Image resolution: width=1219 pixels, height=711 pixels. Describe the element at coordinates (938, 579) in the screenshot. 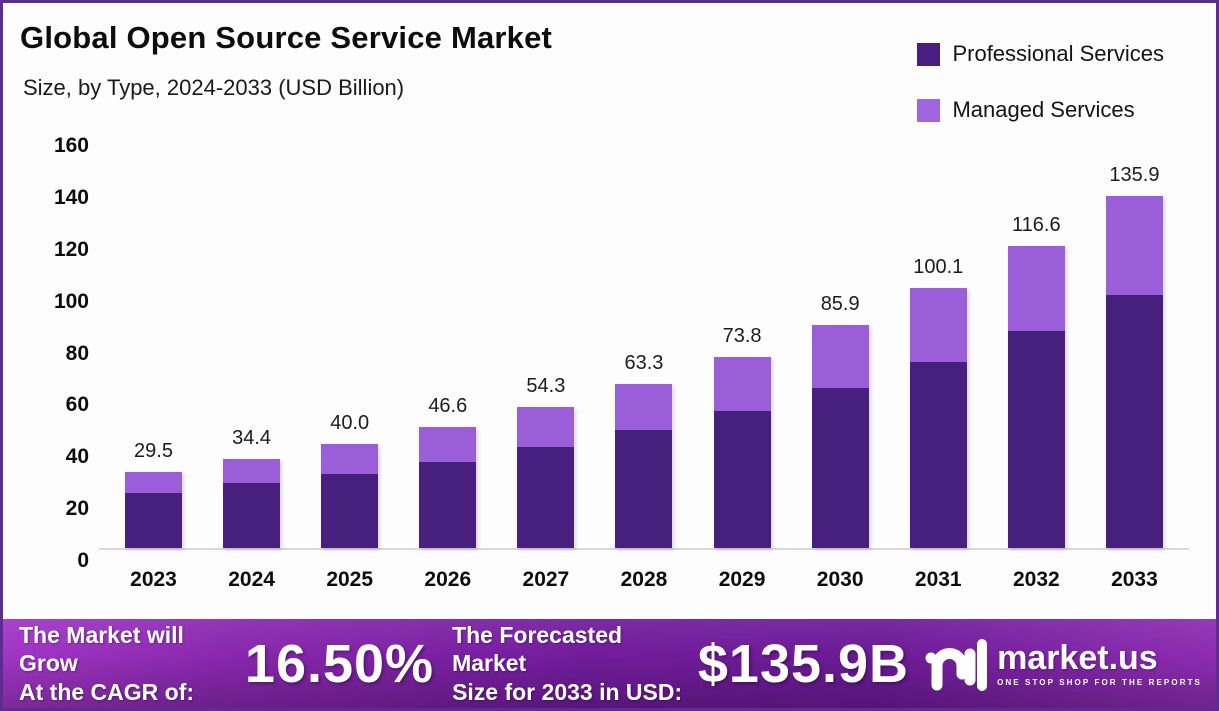

I see `x-tick-label-2031: 2031` at that location.